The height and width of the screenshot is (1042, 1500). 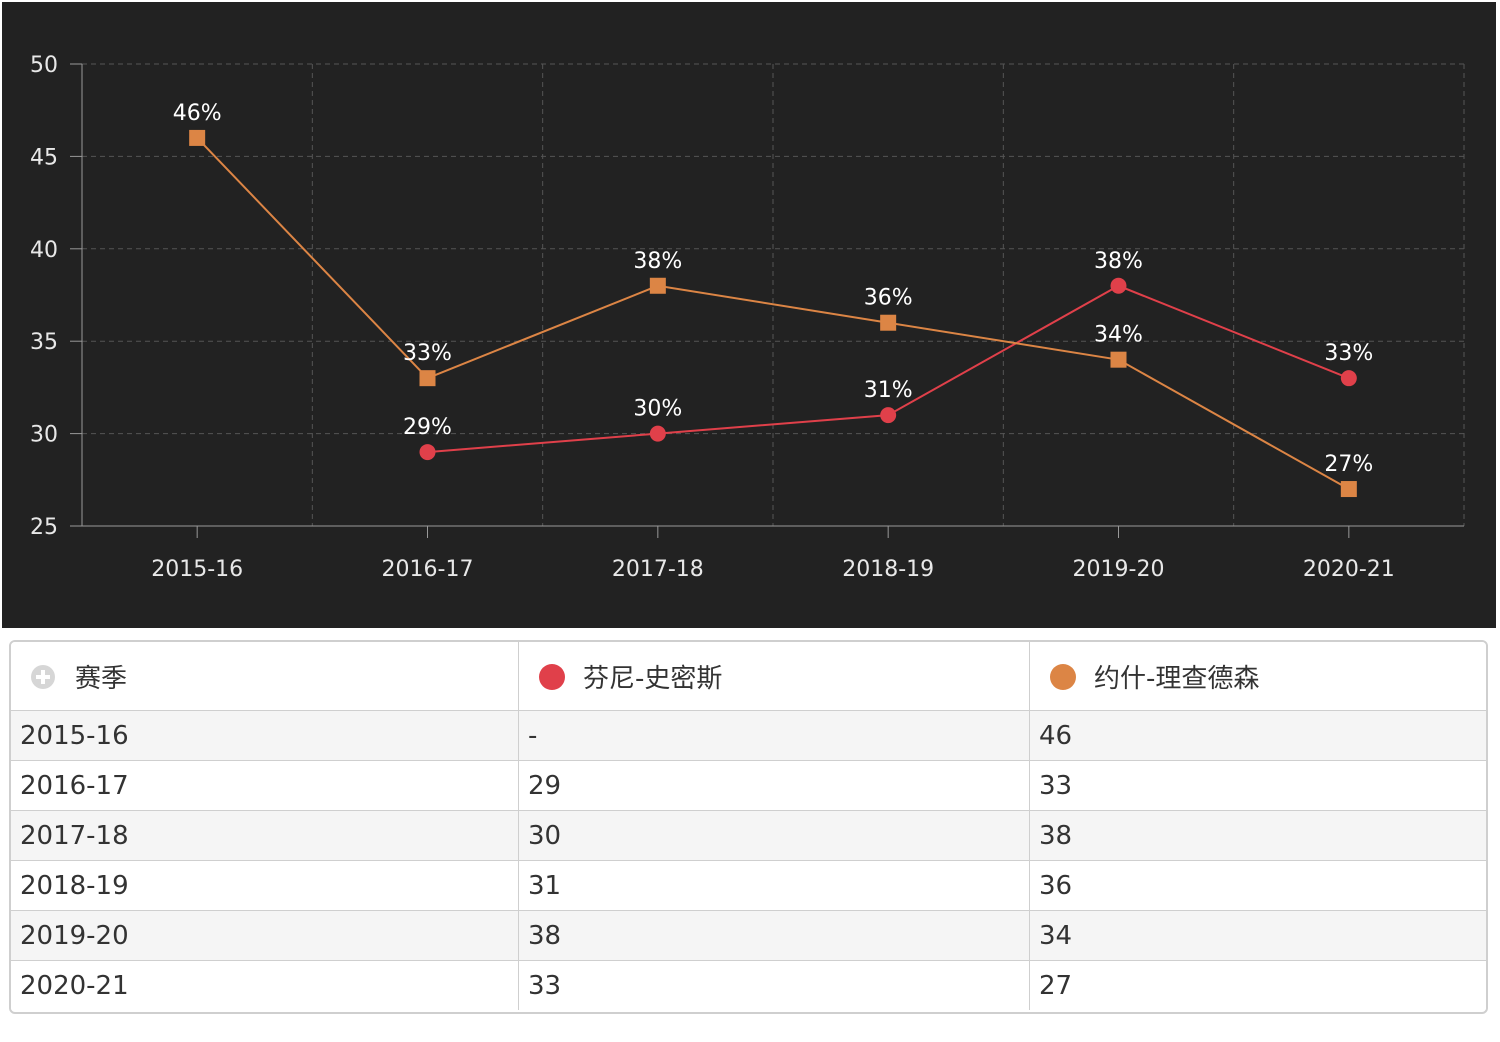 What do you see at coordinates (44, 250) in the screenshot?
I see `y-tick-label: 40` at bounding box center [44, 250].